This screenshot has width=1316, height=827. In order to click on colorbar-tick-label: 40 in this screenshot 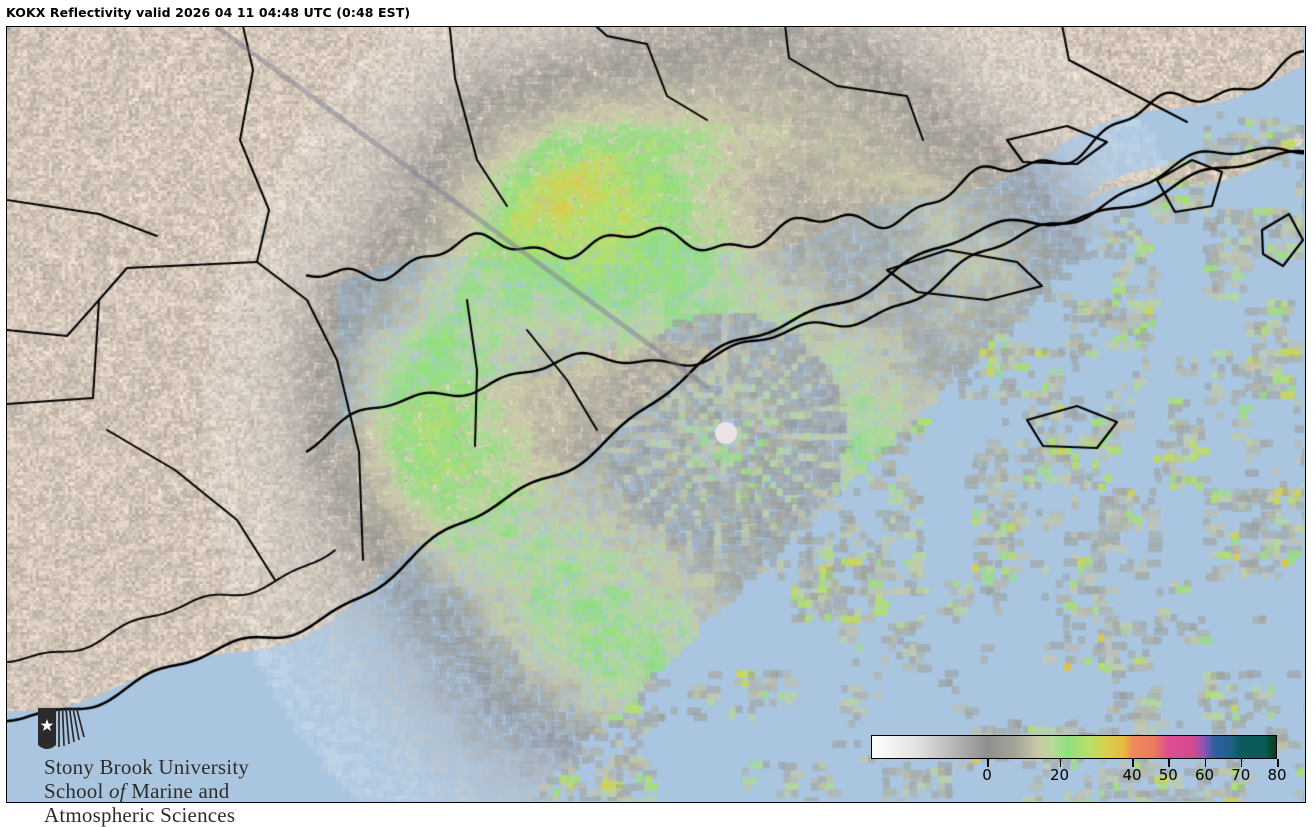, I will do `click(1132, 775)`.